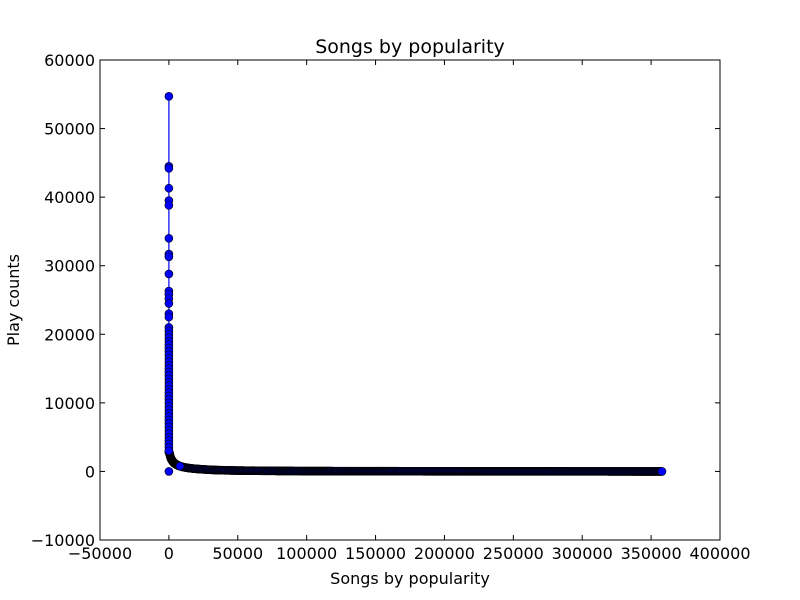 This screenshot has width=800, height=600. What do you see at coordinates (410, 578) in the screenshot?
I see `x-axis-title: Songs by popularity` at bounding box center [410, 578].